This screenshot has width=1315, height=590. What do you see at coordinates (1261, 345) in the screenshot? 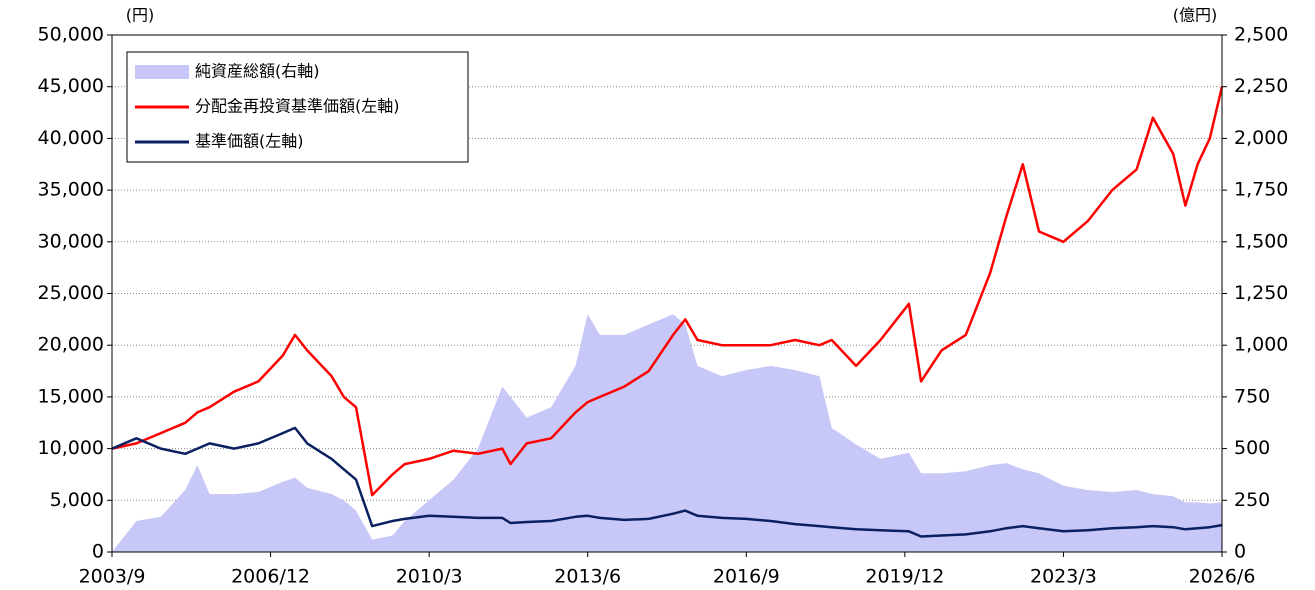
I see `y2-tick-label: 1,000` at bounding box center [1261, 345].